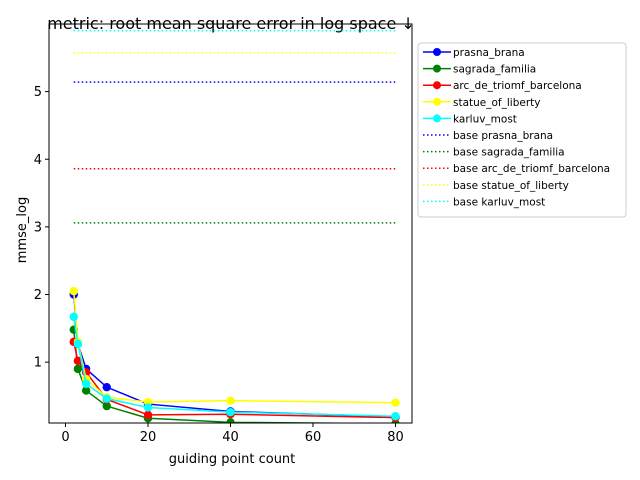 The image size is (640, 480). I want to click on y-tick-label: 1, so click(38, 363).